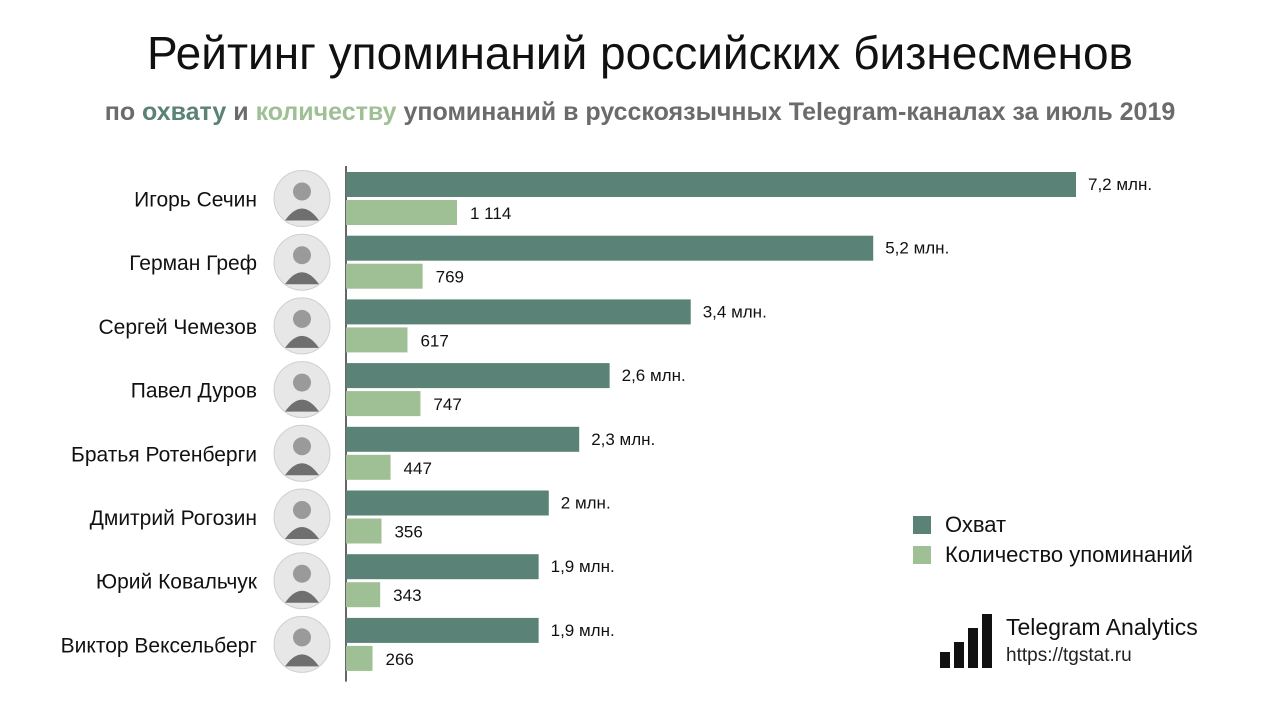  What do you see at coordinates (159, 645) in the screenshot?
I see `category-label: Виктор Вексельберг` at bounding box center [159, 645].